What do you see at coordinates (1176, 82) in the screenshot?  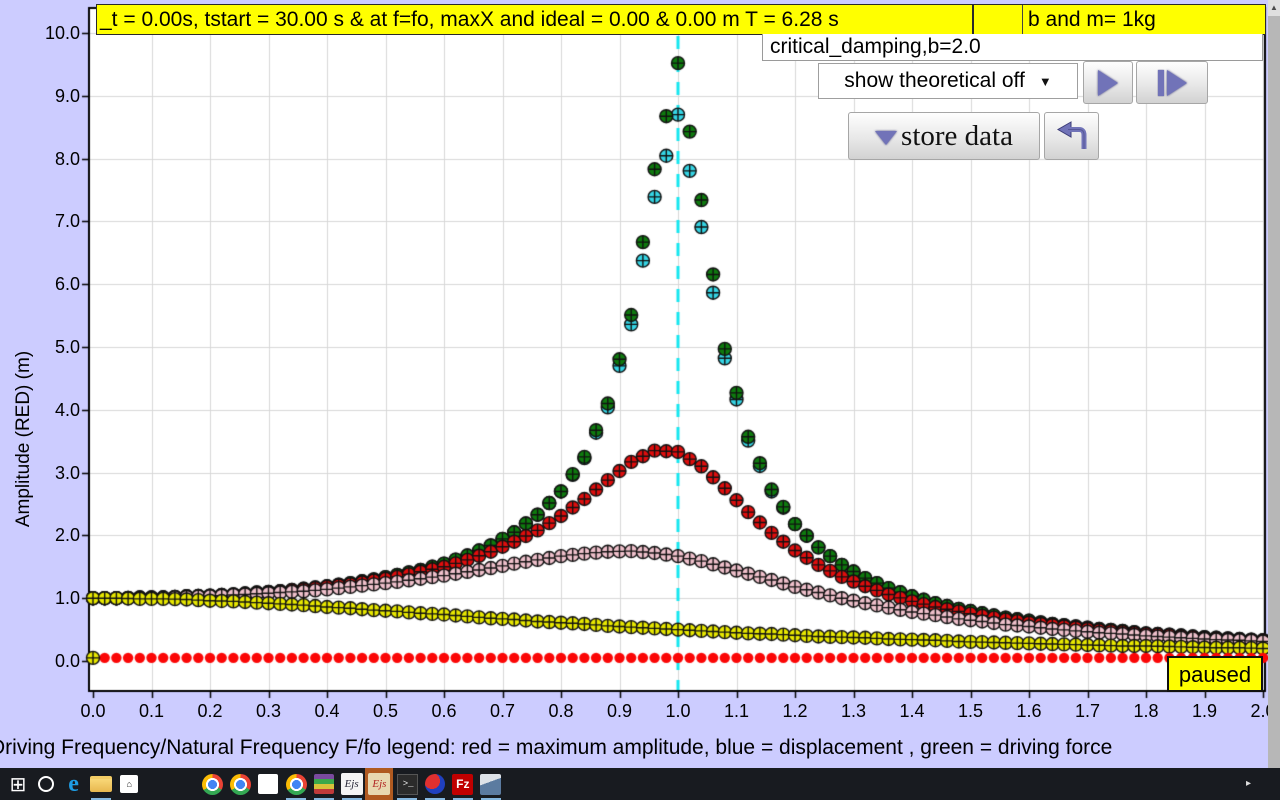 I see `step-triangle-icon` at bounding box center [1176, 82].